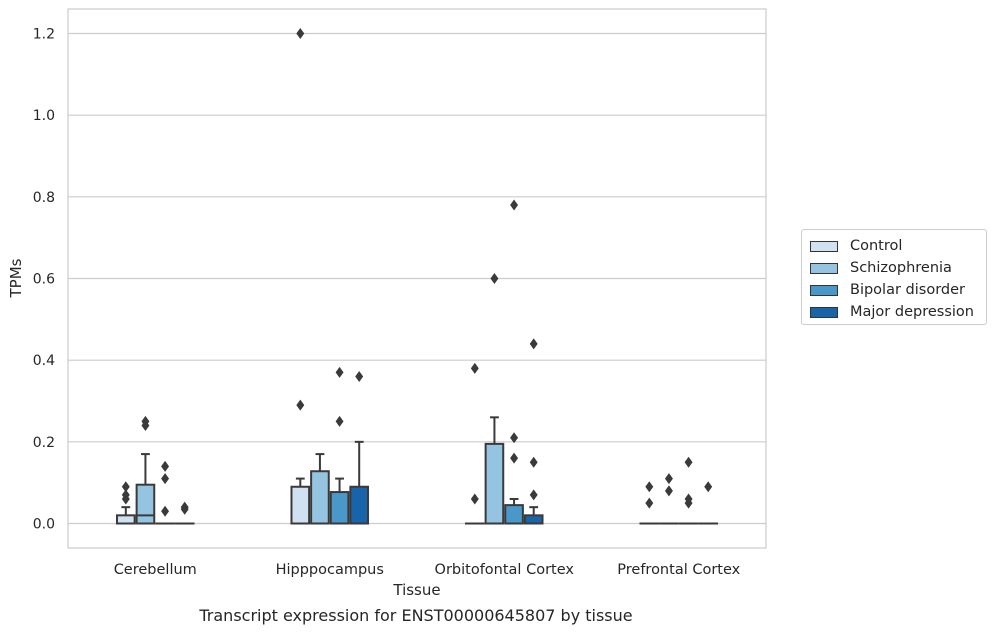  I want to click on x-tick-label: Cerebellum, so click(155, 570).